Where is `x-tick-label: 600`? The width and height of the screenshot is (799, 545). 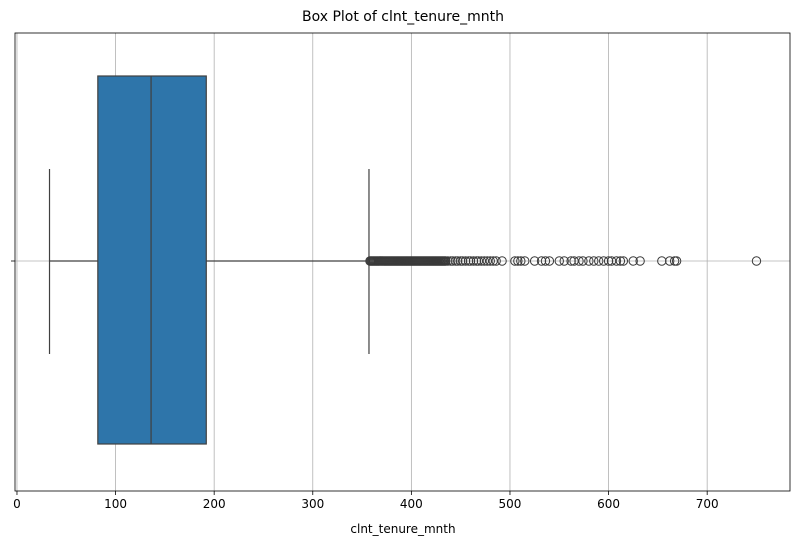
x-tick-label: 600 is located at coordinates (608, 504).